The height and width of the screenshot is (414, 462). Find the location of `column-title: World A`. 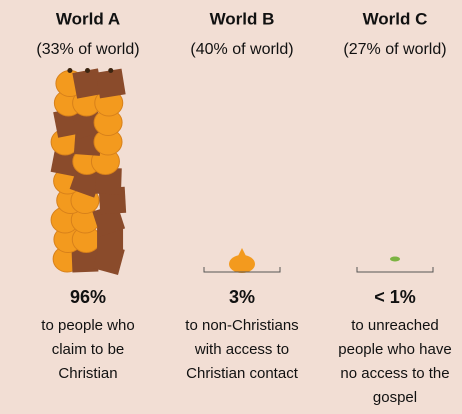

column-title: World A is located at coordinates (88, 18).